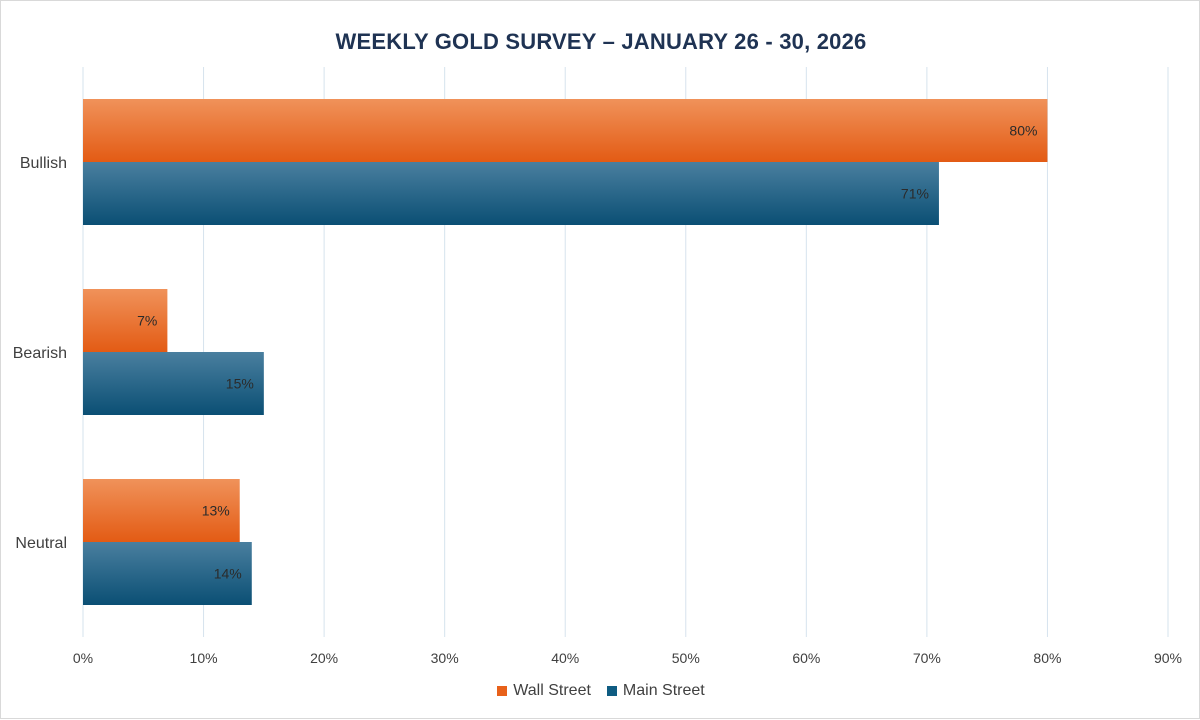 This screenshot has height=720, width=1200. What do you see at coordinates (915, 194) in the screenshot?
I see `data-label: 71%` at bounding box center [915, 194].